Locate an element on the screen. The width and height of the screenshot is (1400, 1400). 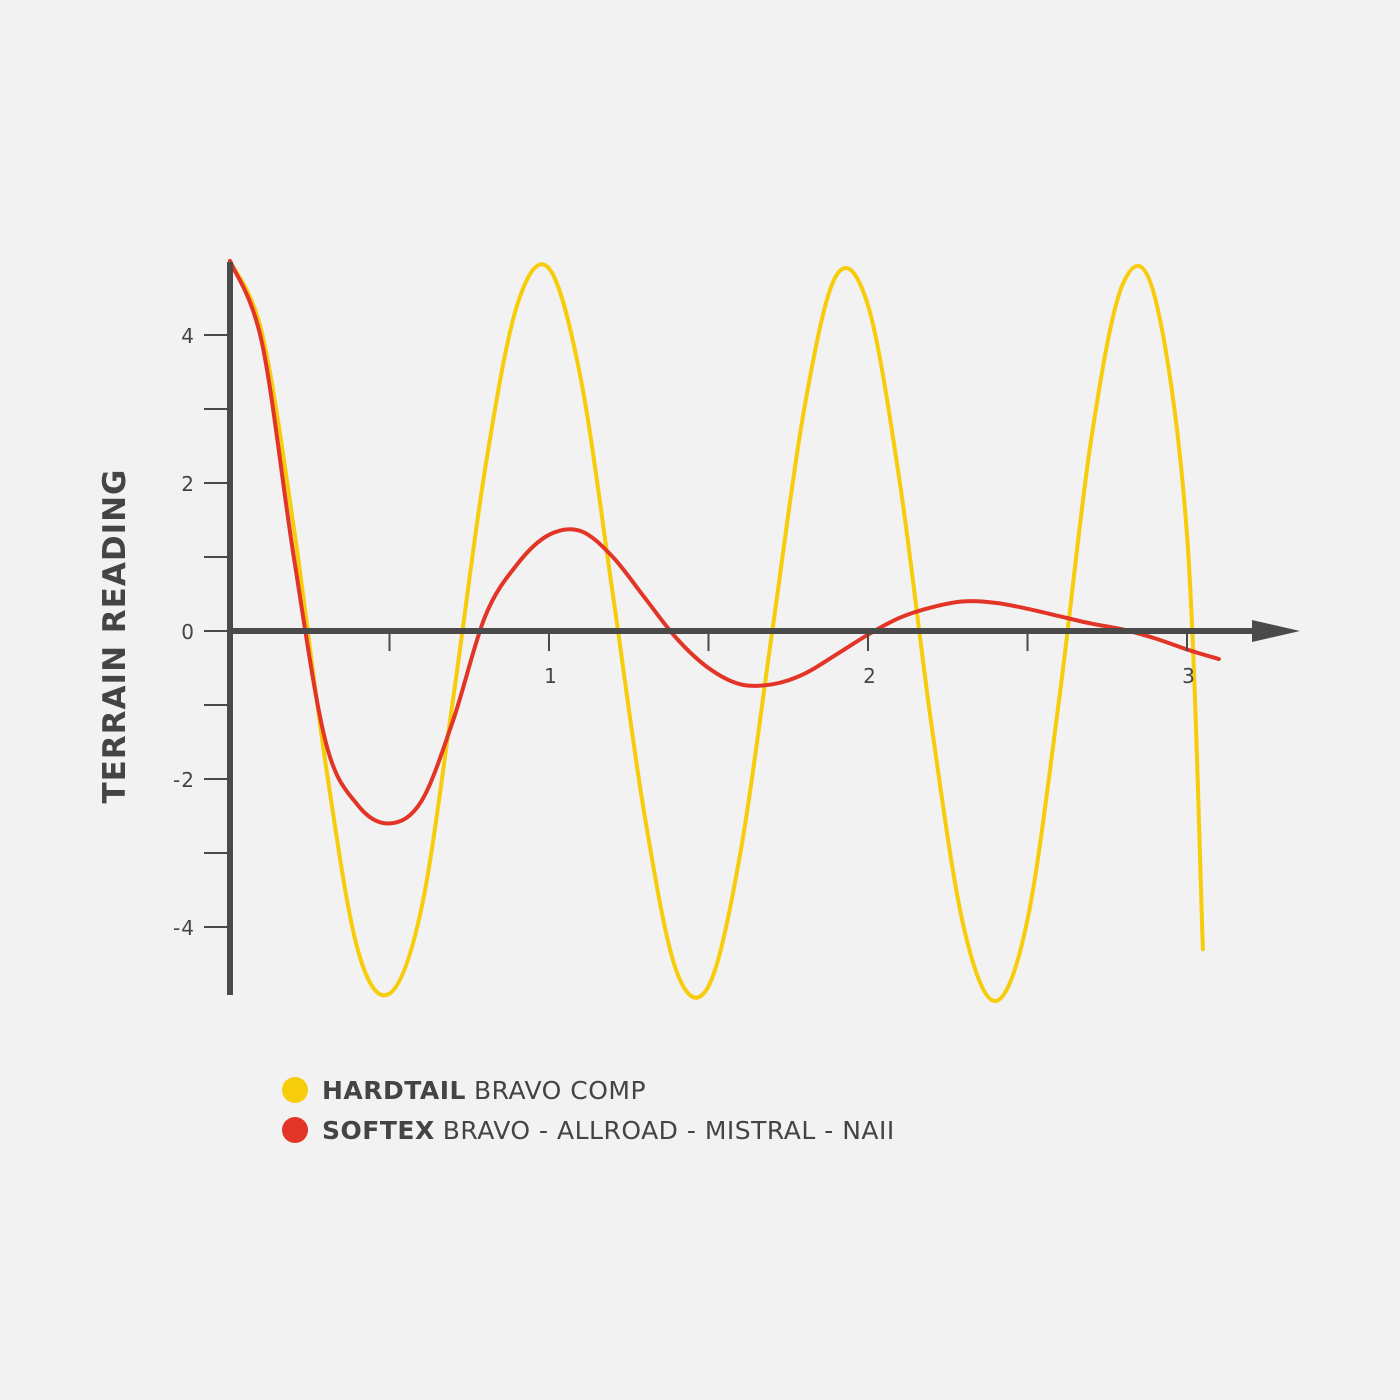
y-tick-label: 0 is located at coordinates (188, 632).